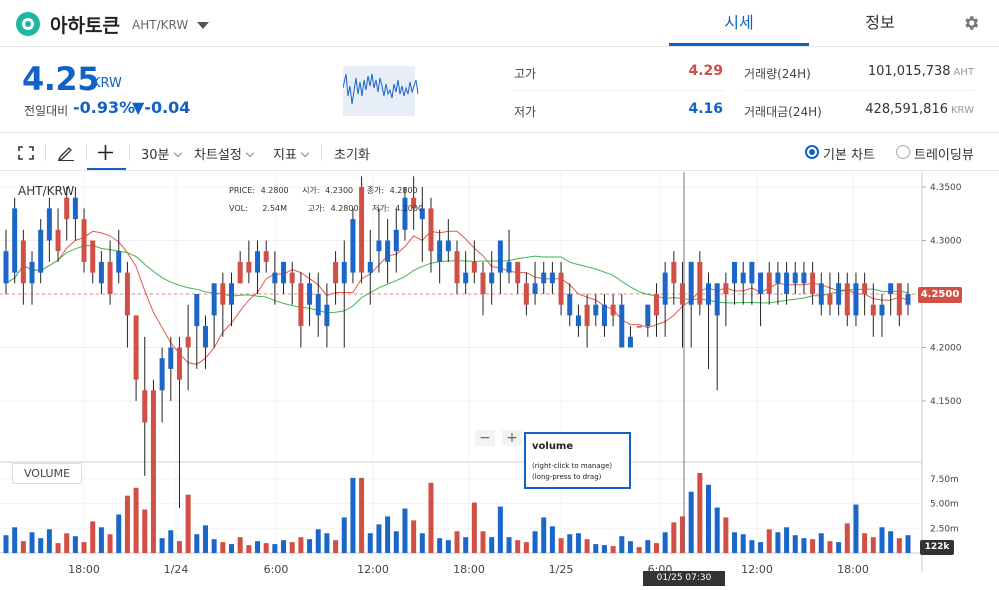 The height and width of the screenshot is (590, 999). What do you see at coordinates (375, 190) in the screenshot?
I see `legend-close-label: 종가:` at bounding box center [375, 190].